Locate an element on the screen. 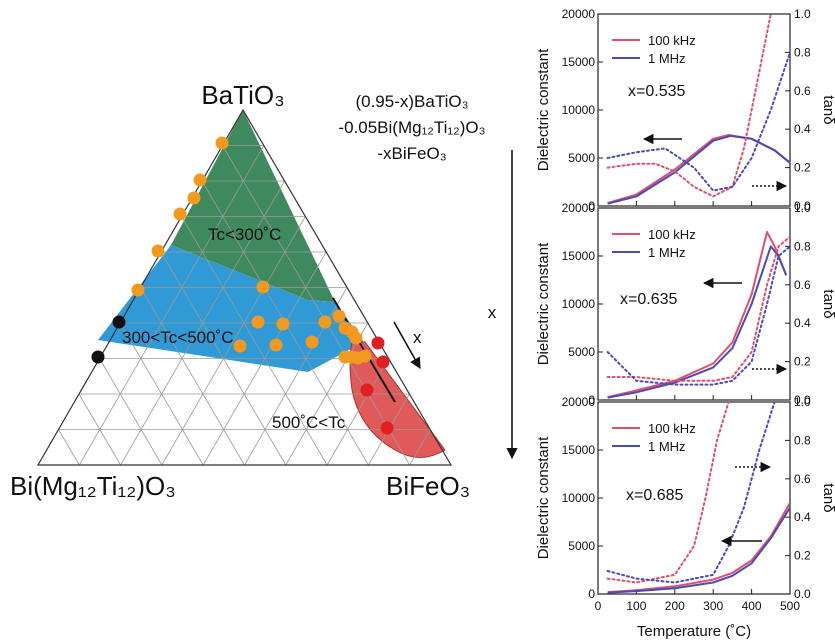  x-tick-label: 100 is located at coordinates (636, 606).